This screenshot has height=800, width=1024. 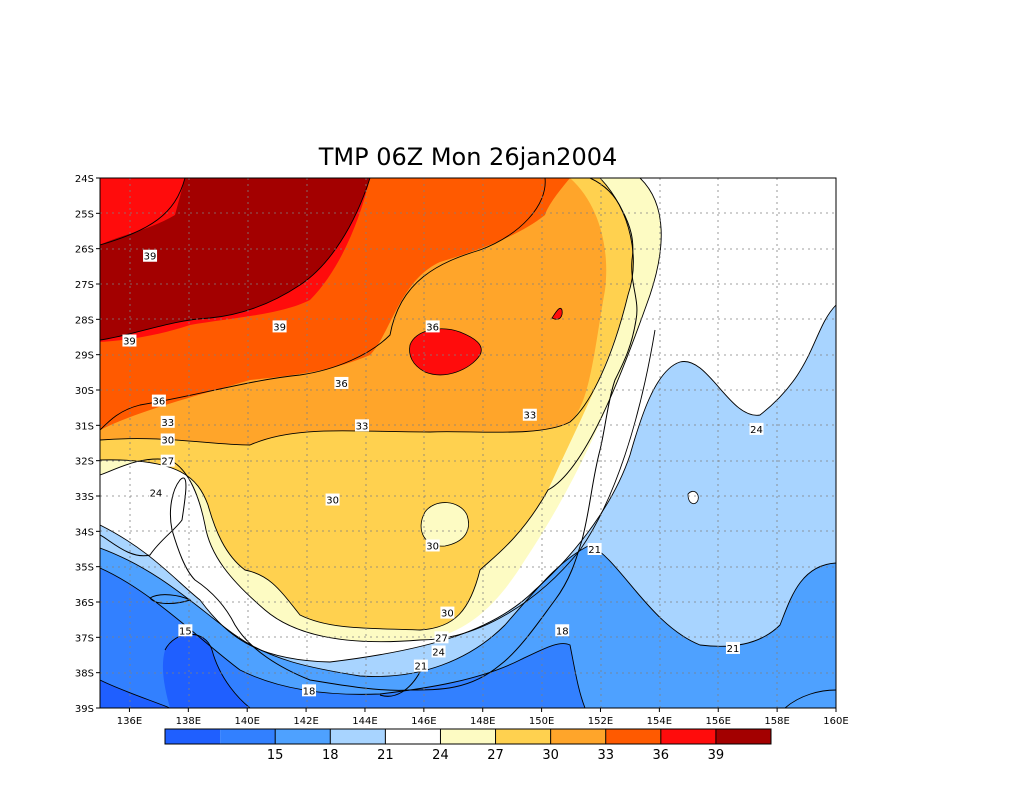 I want to click on lon-tick-label: 156E, so click(x=718, y=721).